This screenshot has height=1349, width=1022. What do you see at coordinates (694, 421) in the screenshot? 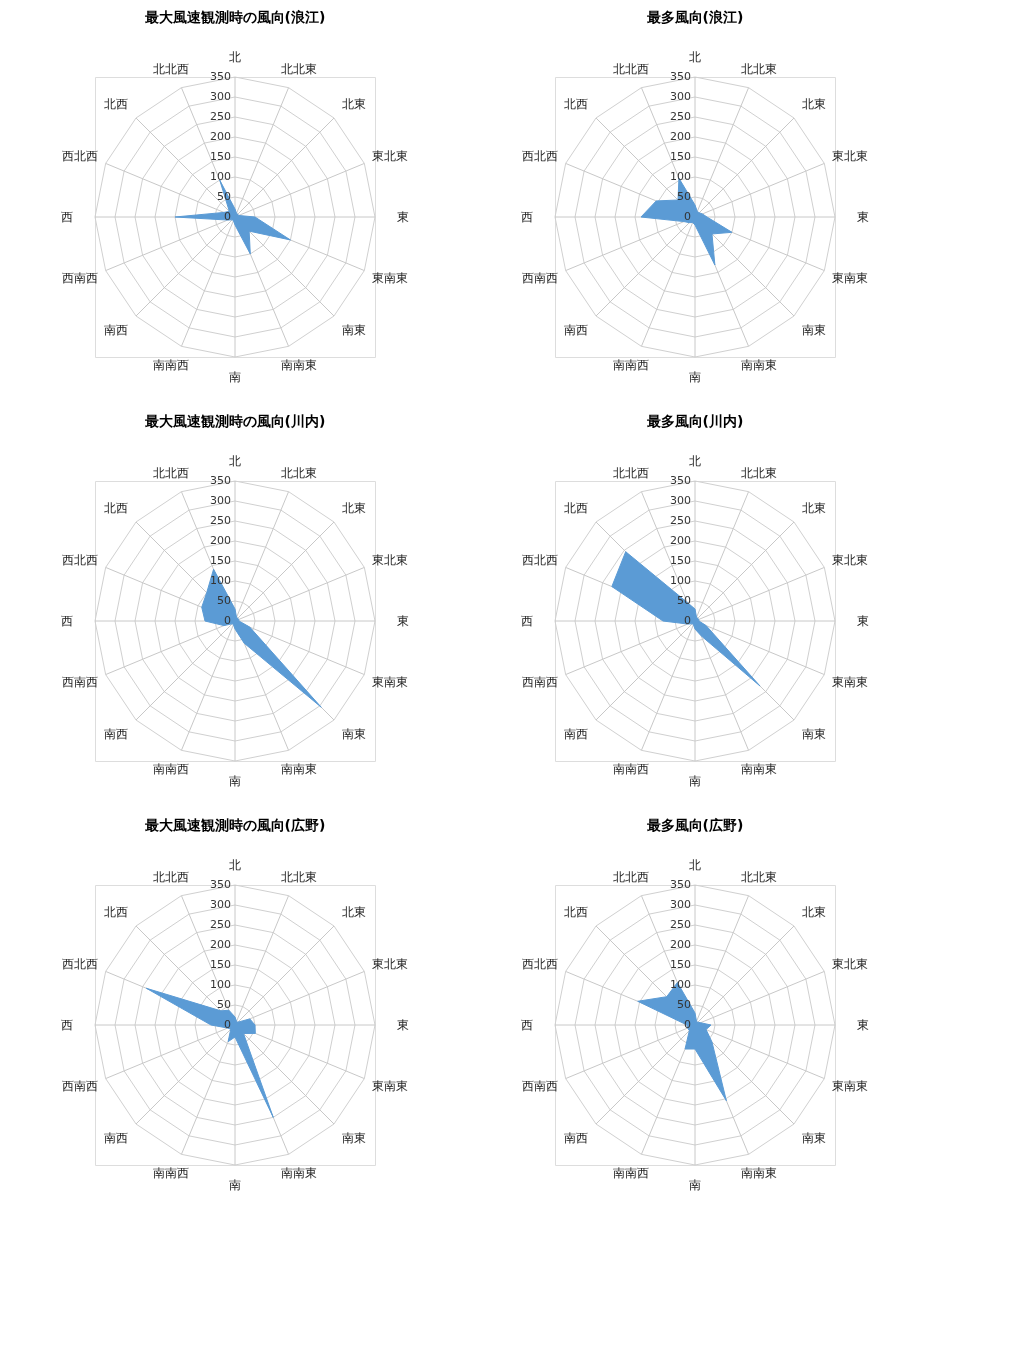
I see `chart-title: 最多風向(川内)` at bounding box center [694, 421].